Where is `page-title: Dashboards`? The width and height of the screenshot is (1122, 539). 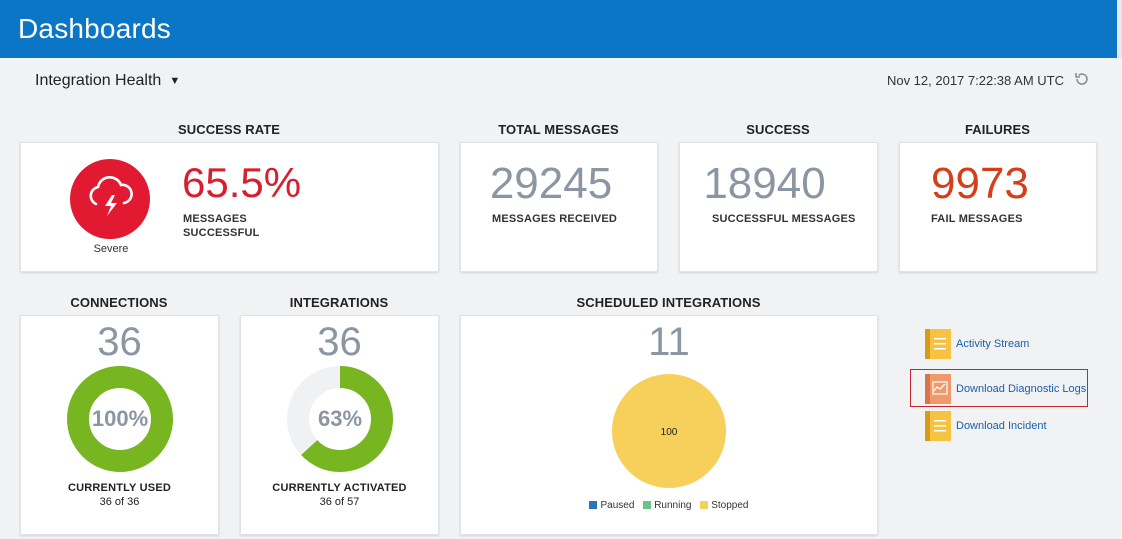
page-title: Dashboards is located at coordinates (94, 28).